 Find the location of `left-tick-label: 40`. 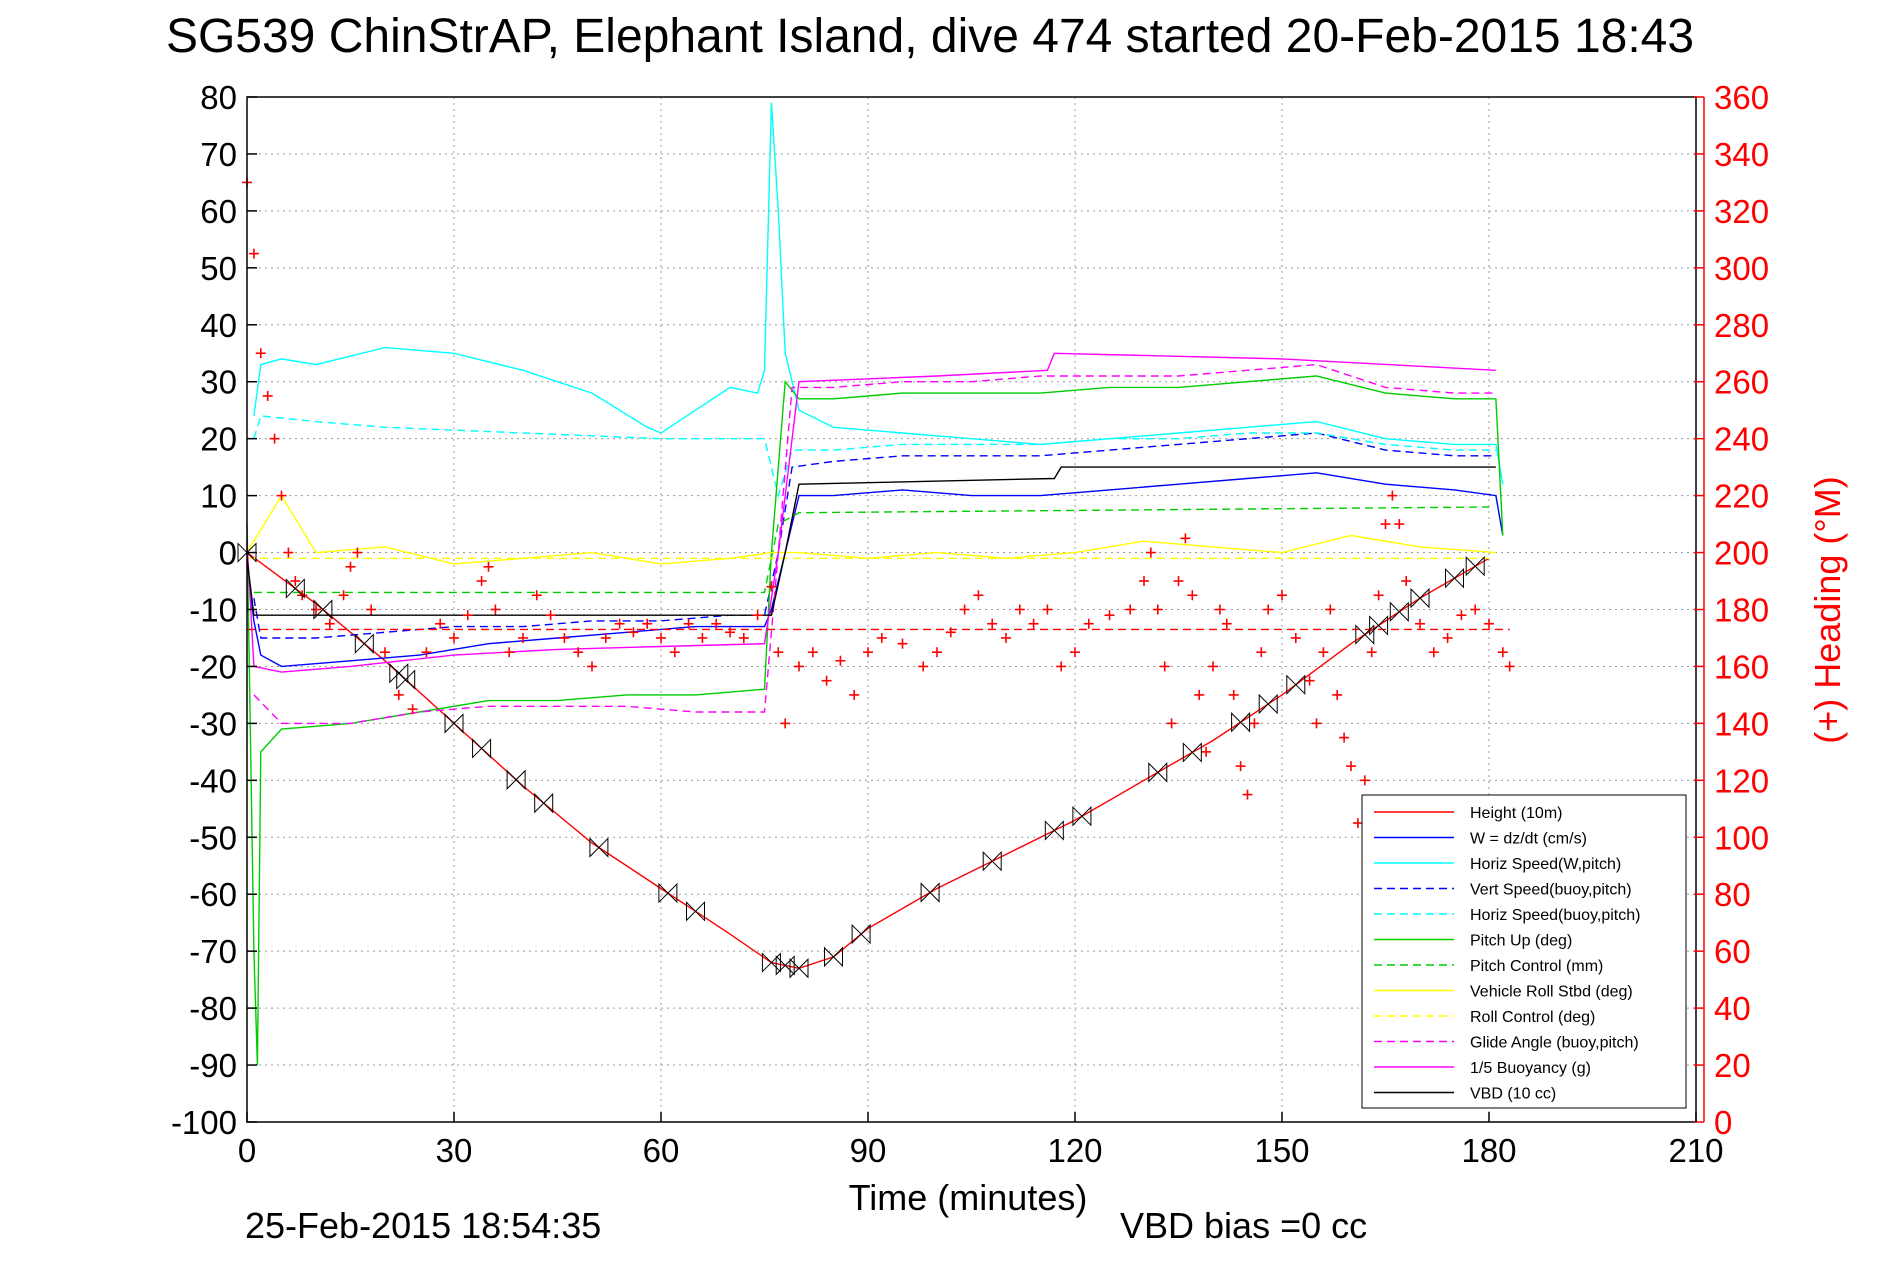

left-tick-label: 40 is located at coordinates (218, 325).